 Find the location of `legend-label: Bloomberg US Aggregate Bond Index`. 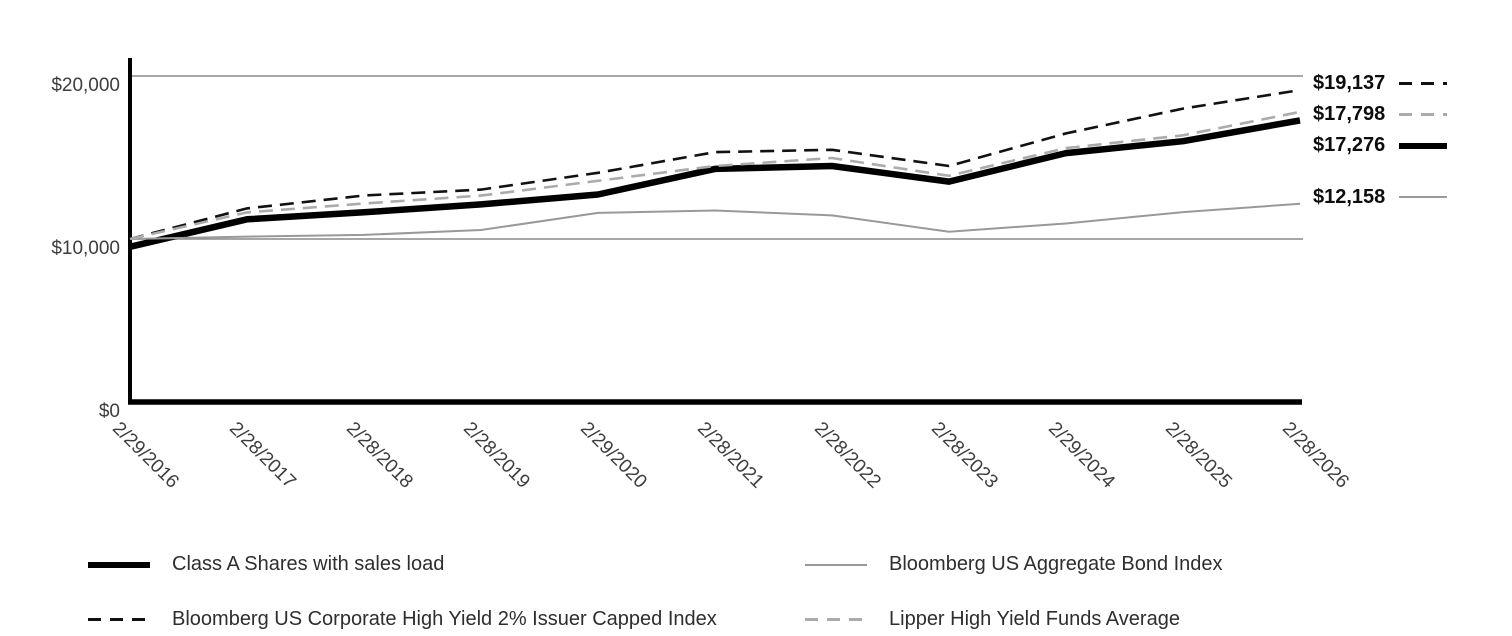

legend-label: Bloomberg US Aggregate Bond Index is located at coordinates (1056, 564).